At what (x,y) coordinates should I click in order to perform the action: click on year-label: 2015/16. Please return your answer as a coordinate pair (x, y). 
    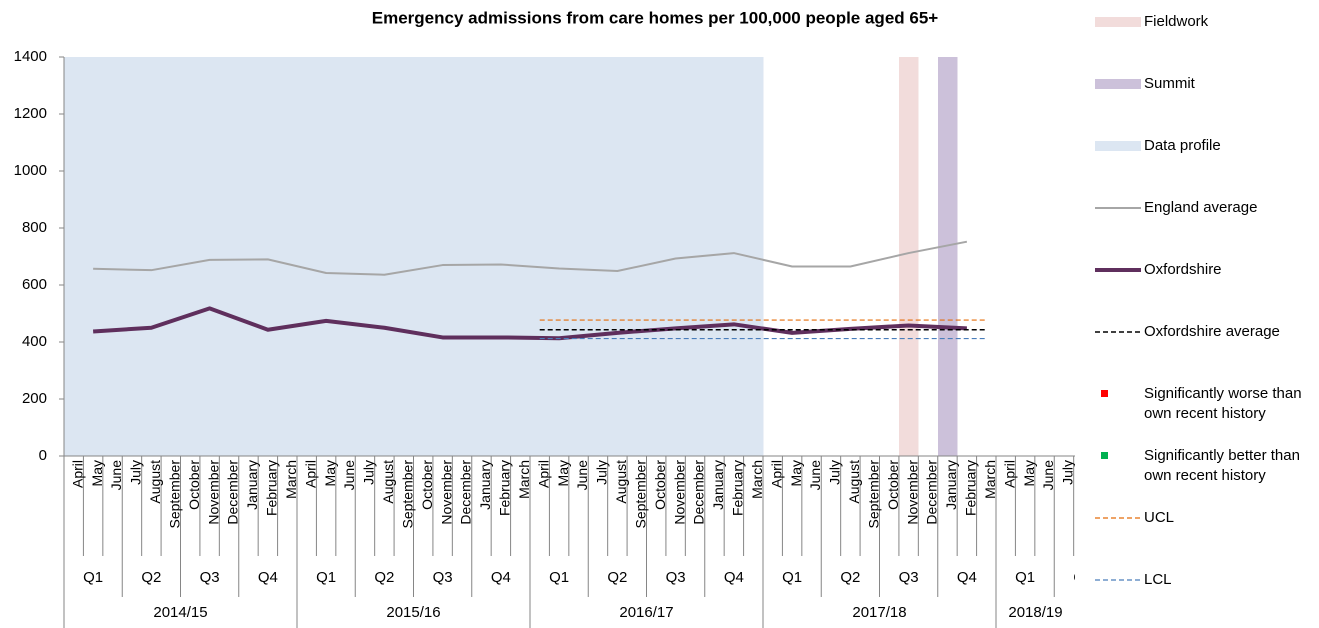
    Looking at the image, I should click on (413, 612).